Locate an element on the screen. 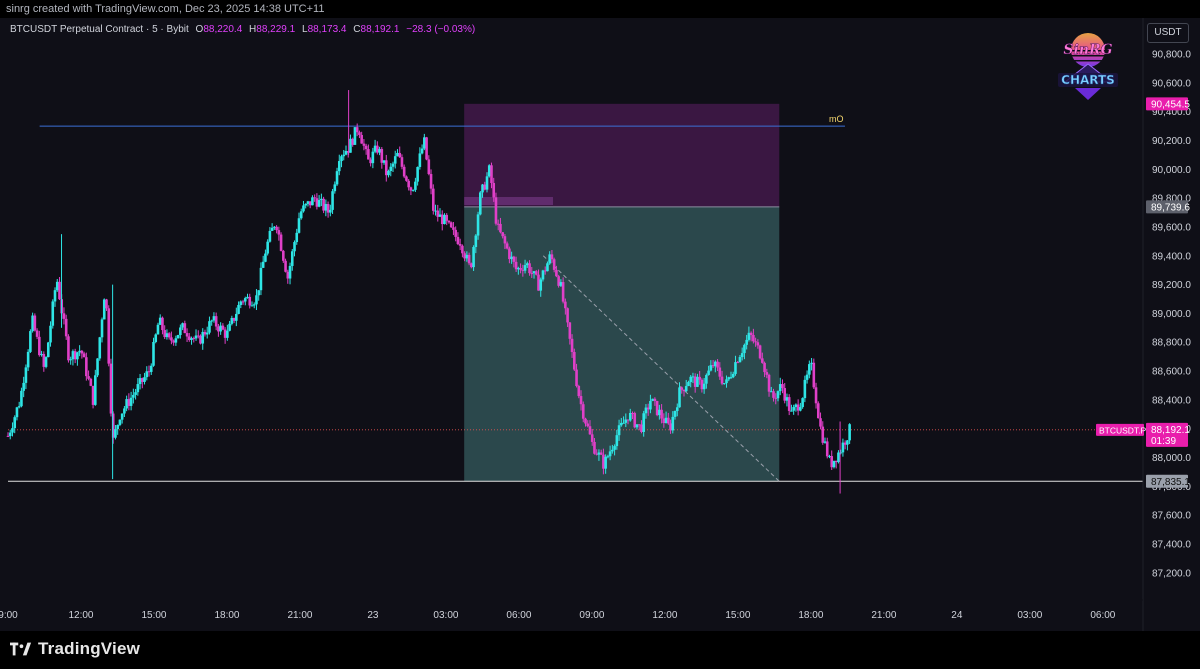  footer-brand-text: TradingView is located at coordinates (89, 648).